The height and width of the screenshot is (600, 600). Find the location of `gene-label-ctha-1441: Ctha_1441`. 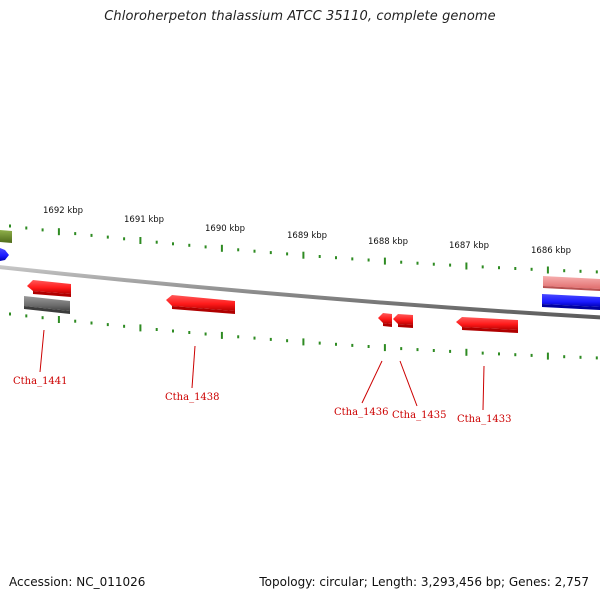

gene-label-ctha-1441: Ctha_1441 is located at coordinates (40, 381).